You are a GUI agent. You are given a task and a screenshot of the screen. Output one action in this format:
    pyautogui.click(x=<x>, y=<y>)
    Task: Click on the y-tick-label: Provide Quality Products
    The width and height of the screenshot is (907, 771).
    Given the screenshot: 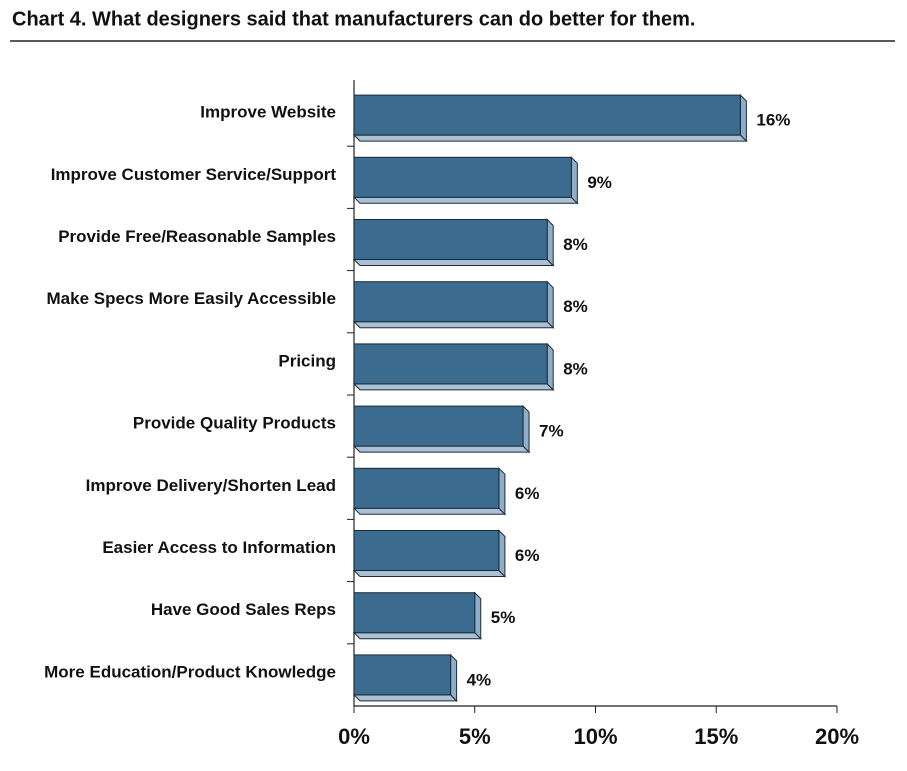 What is the action you would take?
    pyautogui.click(x=234, y=423)
    